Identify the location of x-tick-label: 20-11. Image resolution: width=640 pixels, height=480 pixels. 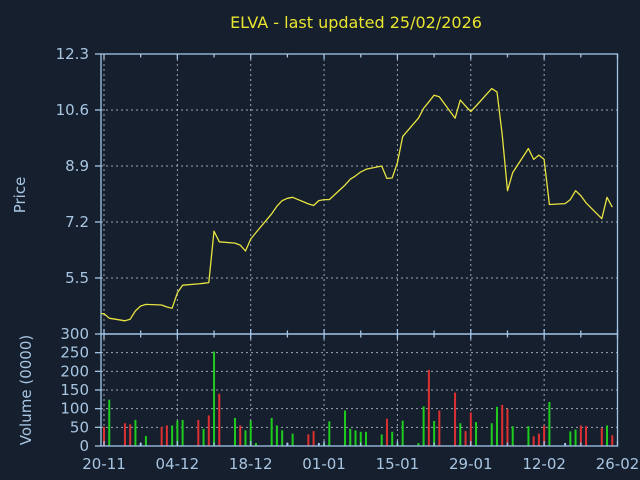
(104, 464).